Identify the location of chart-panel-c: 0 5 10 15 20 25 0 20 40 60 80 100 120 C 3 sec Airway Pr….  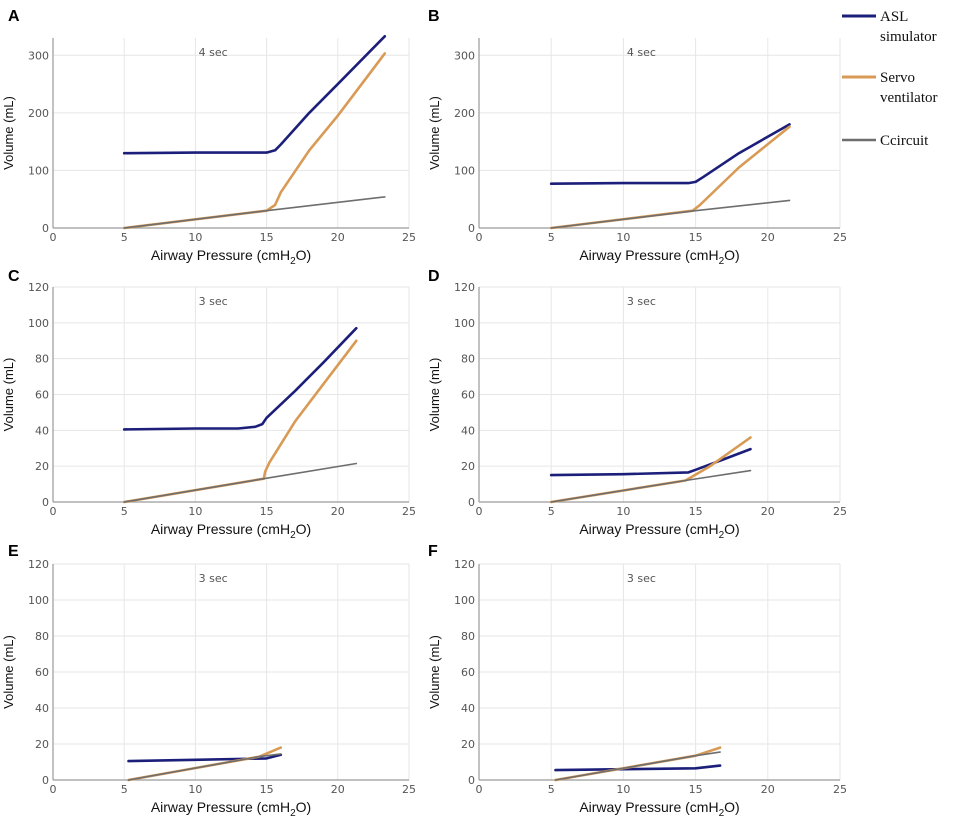
(208, 404).